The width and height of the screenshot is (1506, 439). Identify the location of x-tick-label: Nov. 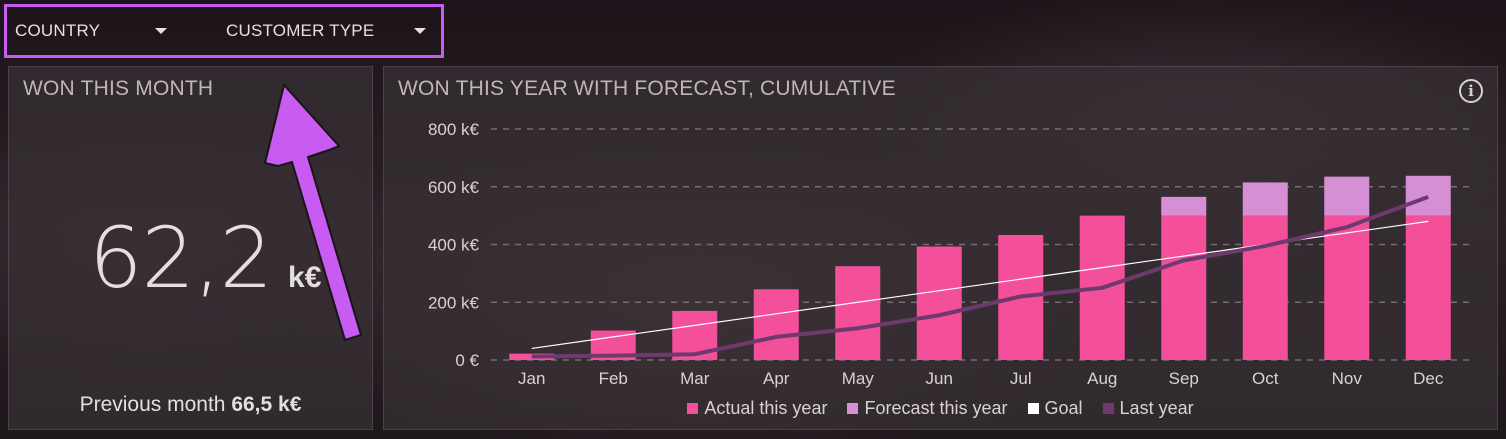
(1347, 378).